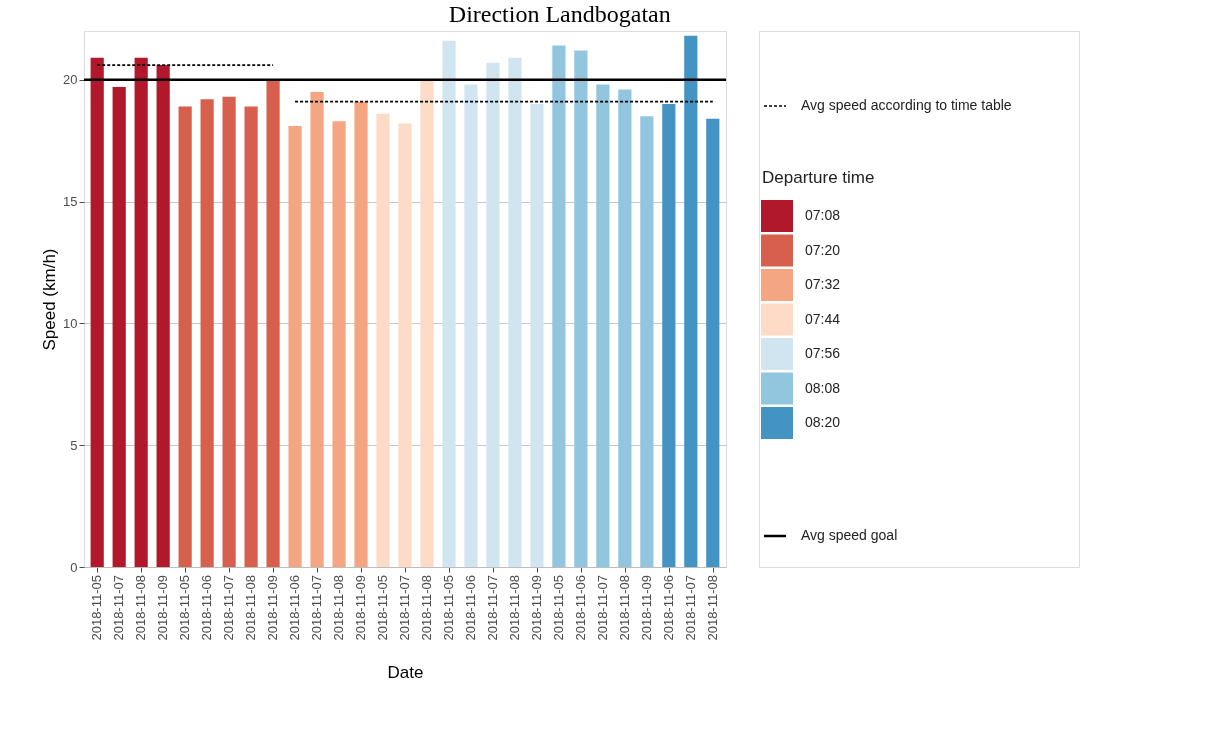  I want to click on x-axis-title: Date, so click(405, 672).